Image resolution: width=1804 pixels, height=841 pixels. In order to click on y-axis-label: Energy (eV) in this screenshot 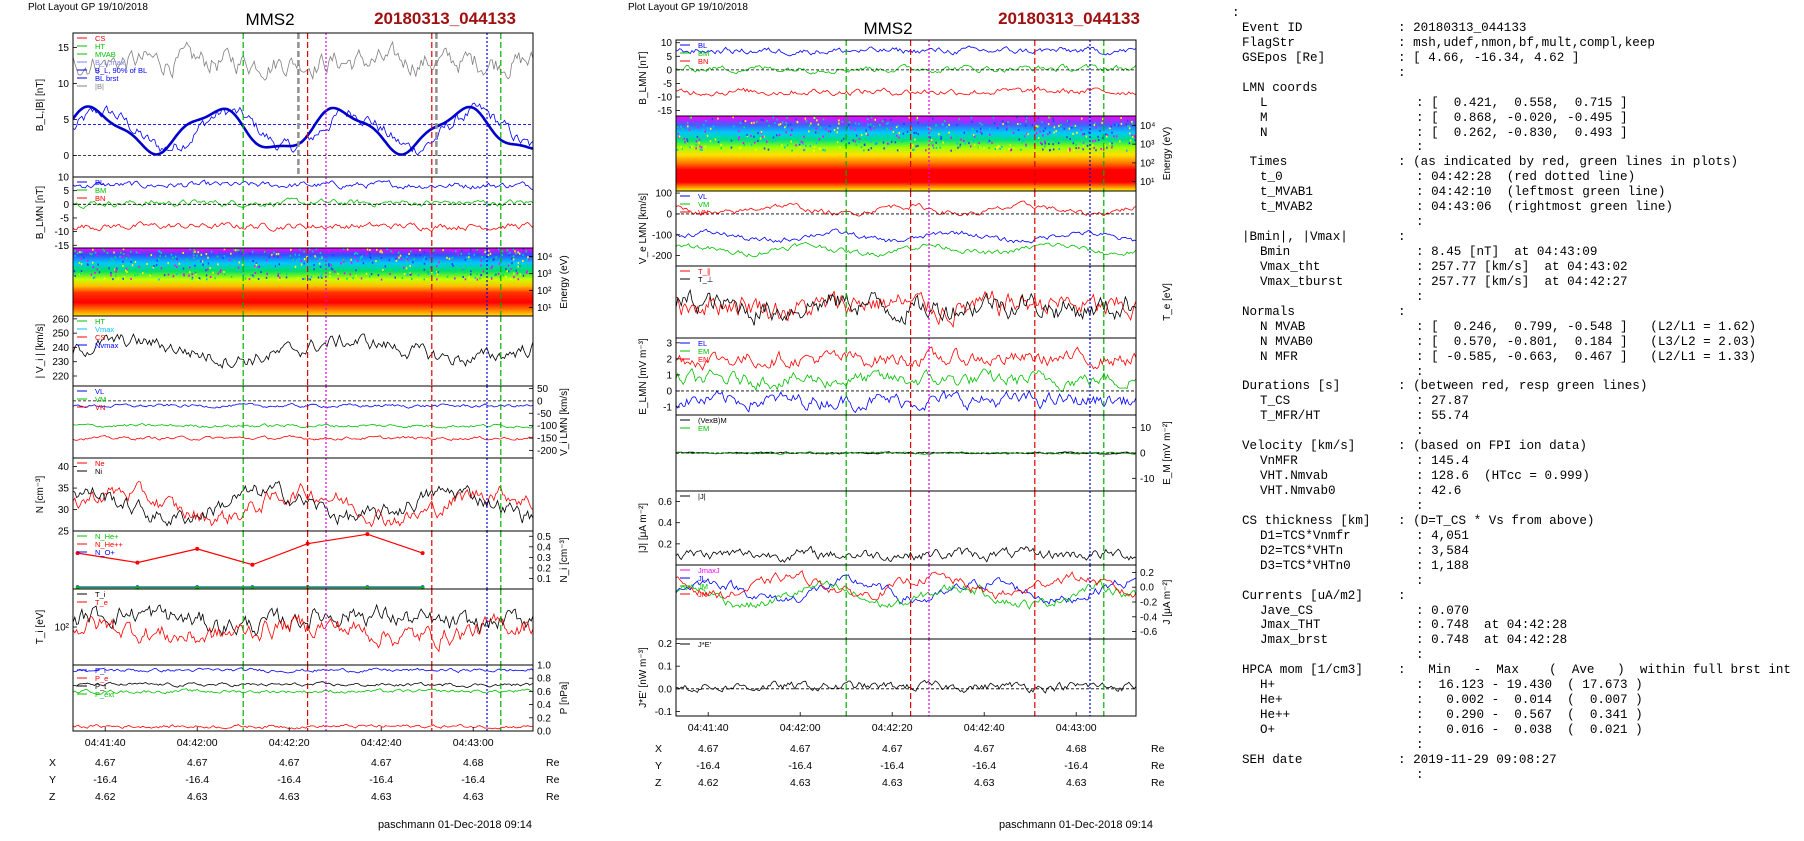, I will do `click(564, 281)`.